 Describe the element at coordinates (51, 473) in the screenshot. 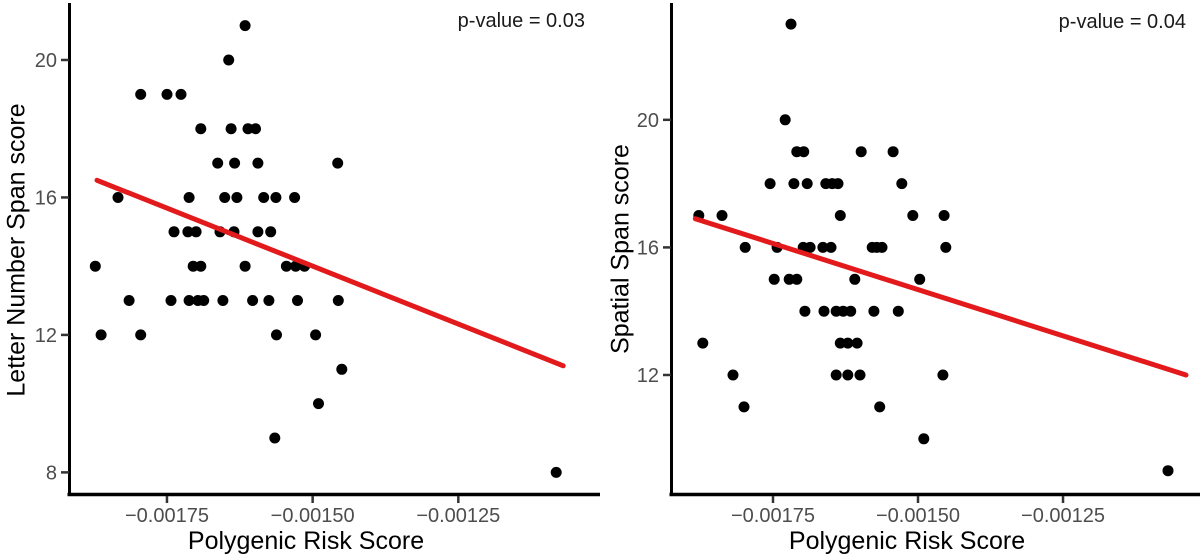

I see `y-tick-label: 8` at that location.